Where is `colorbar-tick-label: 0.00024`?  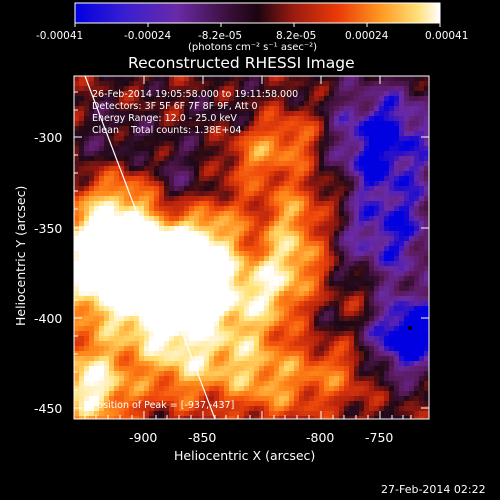 colorbar-tick-label: 0.00024 is located at coordinates (367, 36).